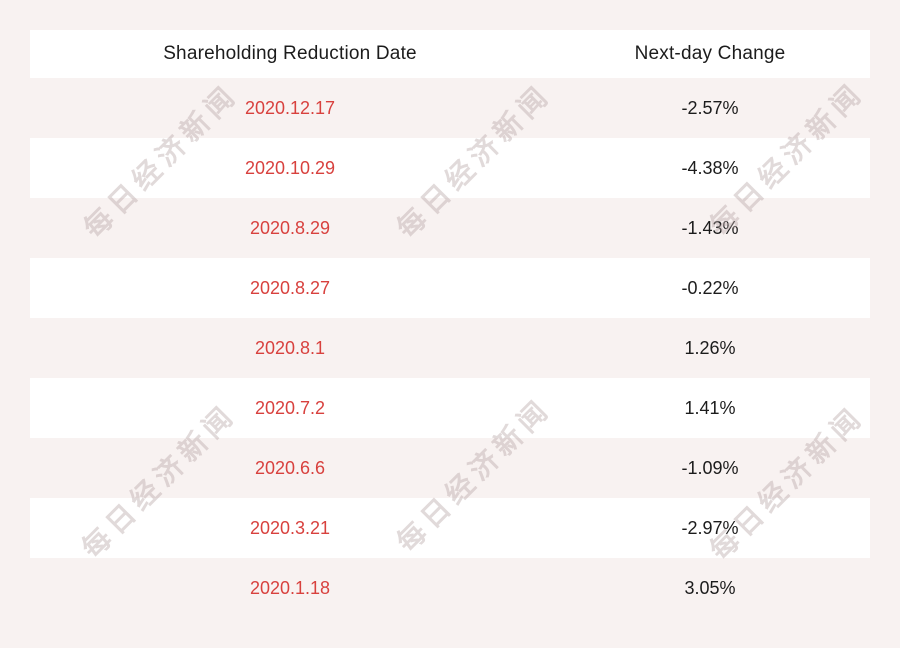 This screenshot has height=648, width=900. Describe the element at coordinates (290, 527) in the screenshot. I see `date-cell: 2020.3.21` at that location.